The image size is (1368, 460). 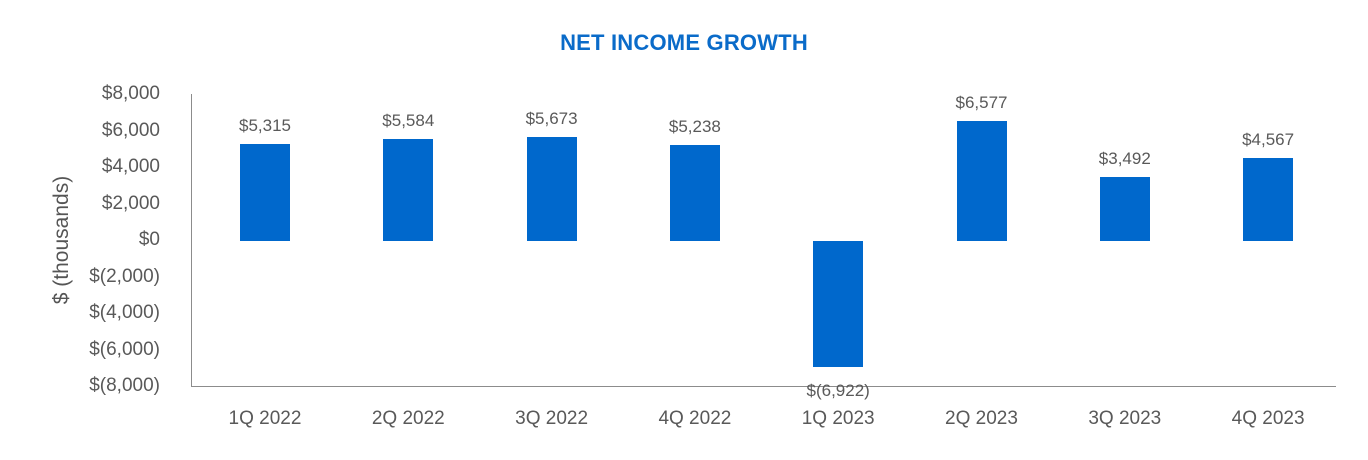 What do you see at coordinates (694, 127) in the screenshot?
I see `data-label: $5,238` at bounding box center [694, 127].